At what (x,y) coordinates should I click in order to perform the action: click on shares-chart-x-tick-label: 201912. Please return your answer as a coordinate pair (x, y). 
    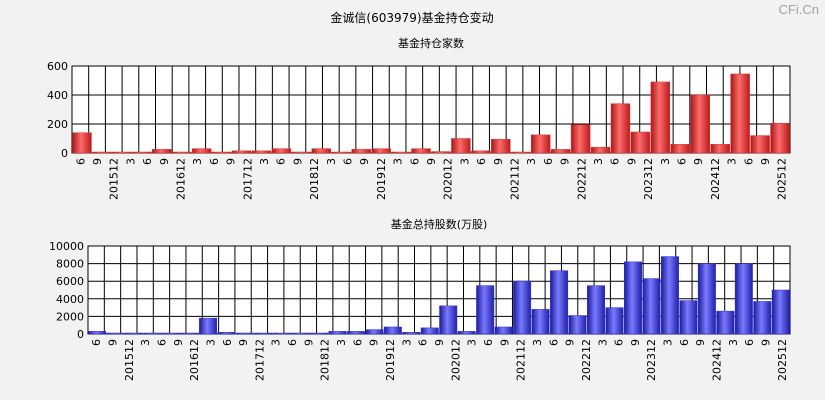
    Looking at the image, I should click on (390, 360).